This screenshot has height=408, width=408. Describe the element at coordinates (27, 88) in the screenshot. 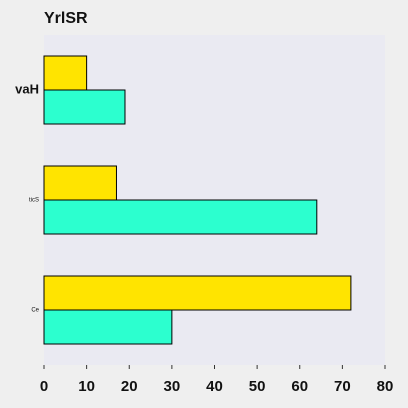

I see `y-tick-label: vaH` at that location.